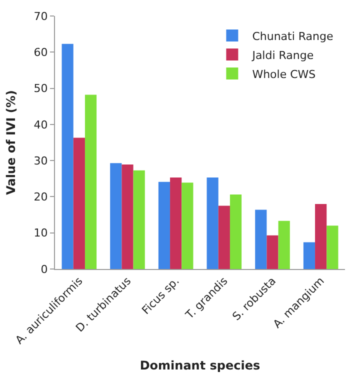  Describe the element at coordinates (41, 161) in the screenshot. I see `y-tick-label: 30` at that location.